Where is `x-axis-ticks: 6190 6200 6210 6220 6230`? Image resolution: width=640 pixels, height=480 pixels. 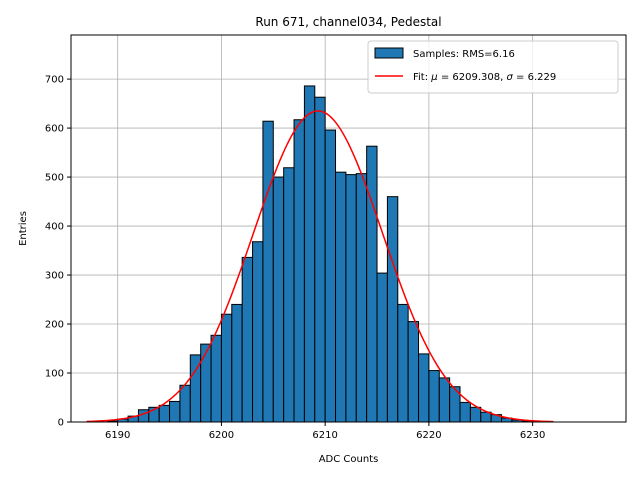
x-axis-ticks: 6190 6200 6210 6220 6230 is located at coordinates (325, 431).